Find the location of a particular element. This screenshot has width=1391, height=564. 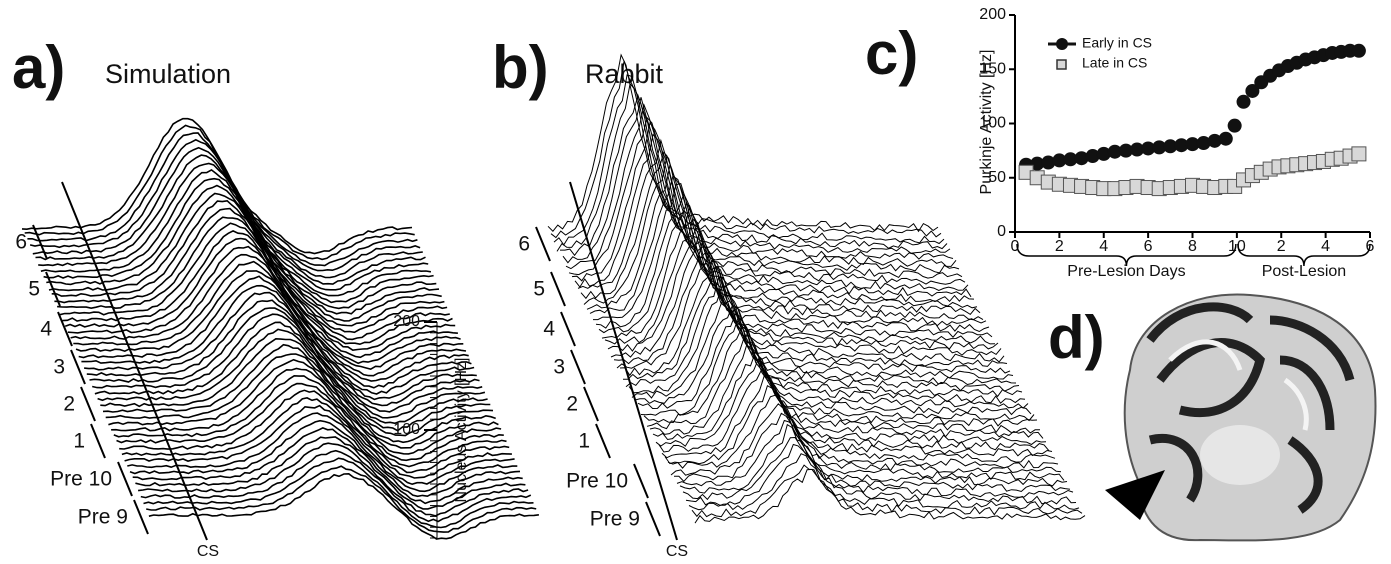

x-tick-label: 8 is located at coordinates (1192, 246).